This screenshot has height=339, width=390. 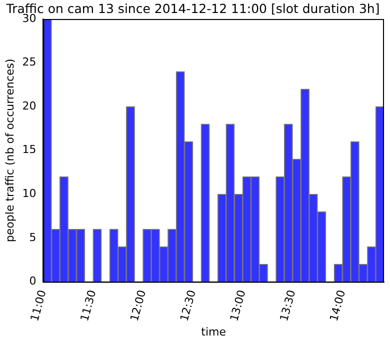 What do you see at coordinates (38, 305) in the screenshot?
I see `x-tick-label: 11:00` at bounding box center [38, 305].